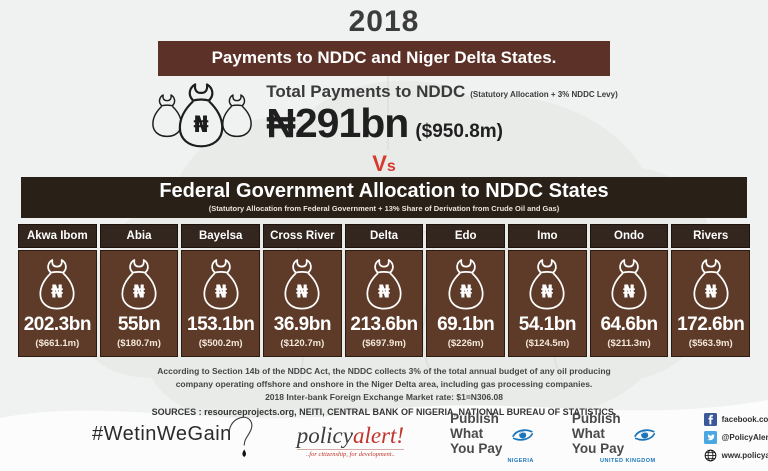 This screenshot has height=471, width=768. Describe the element at coordinates (544, 95) in the screenshot. I see `total-payments-note: (Statutory Allocation + 3% NDDC Levy)` at that location.